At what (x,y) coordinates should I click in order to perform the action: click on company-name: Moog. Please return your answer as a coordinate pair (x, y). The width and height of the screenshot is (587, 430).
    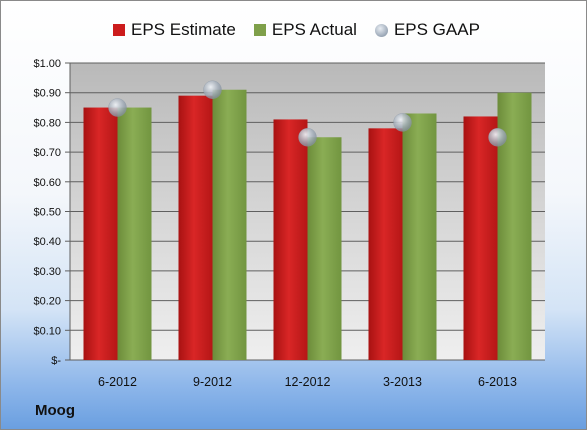
    Looking at the image, I should click on (55, 410).